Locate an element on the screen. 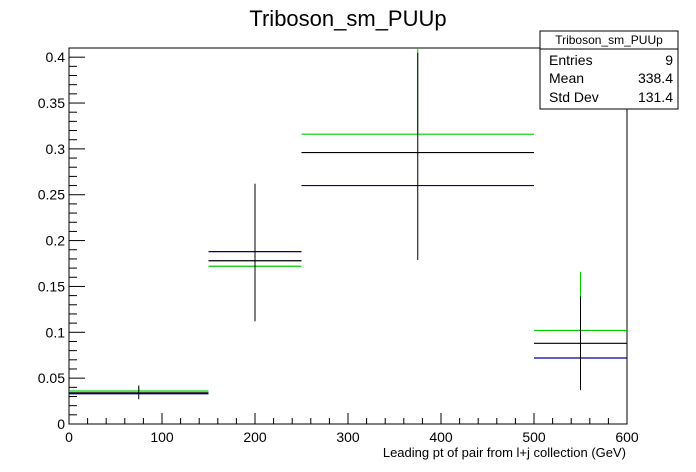 This screenshot has height=472, width=696. stats-mean-value: 338.4 is located at coordinates (655, 78).